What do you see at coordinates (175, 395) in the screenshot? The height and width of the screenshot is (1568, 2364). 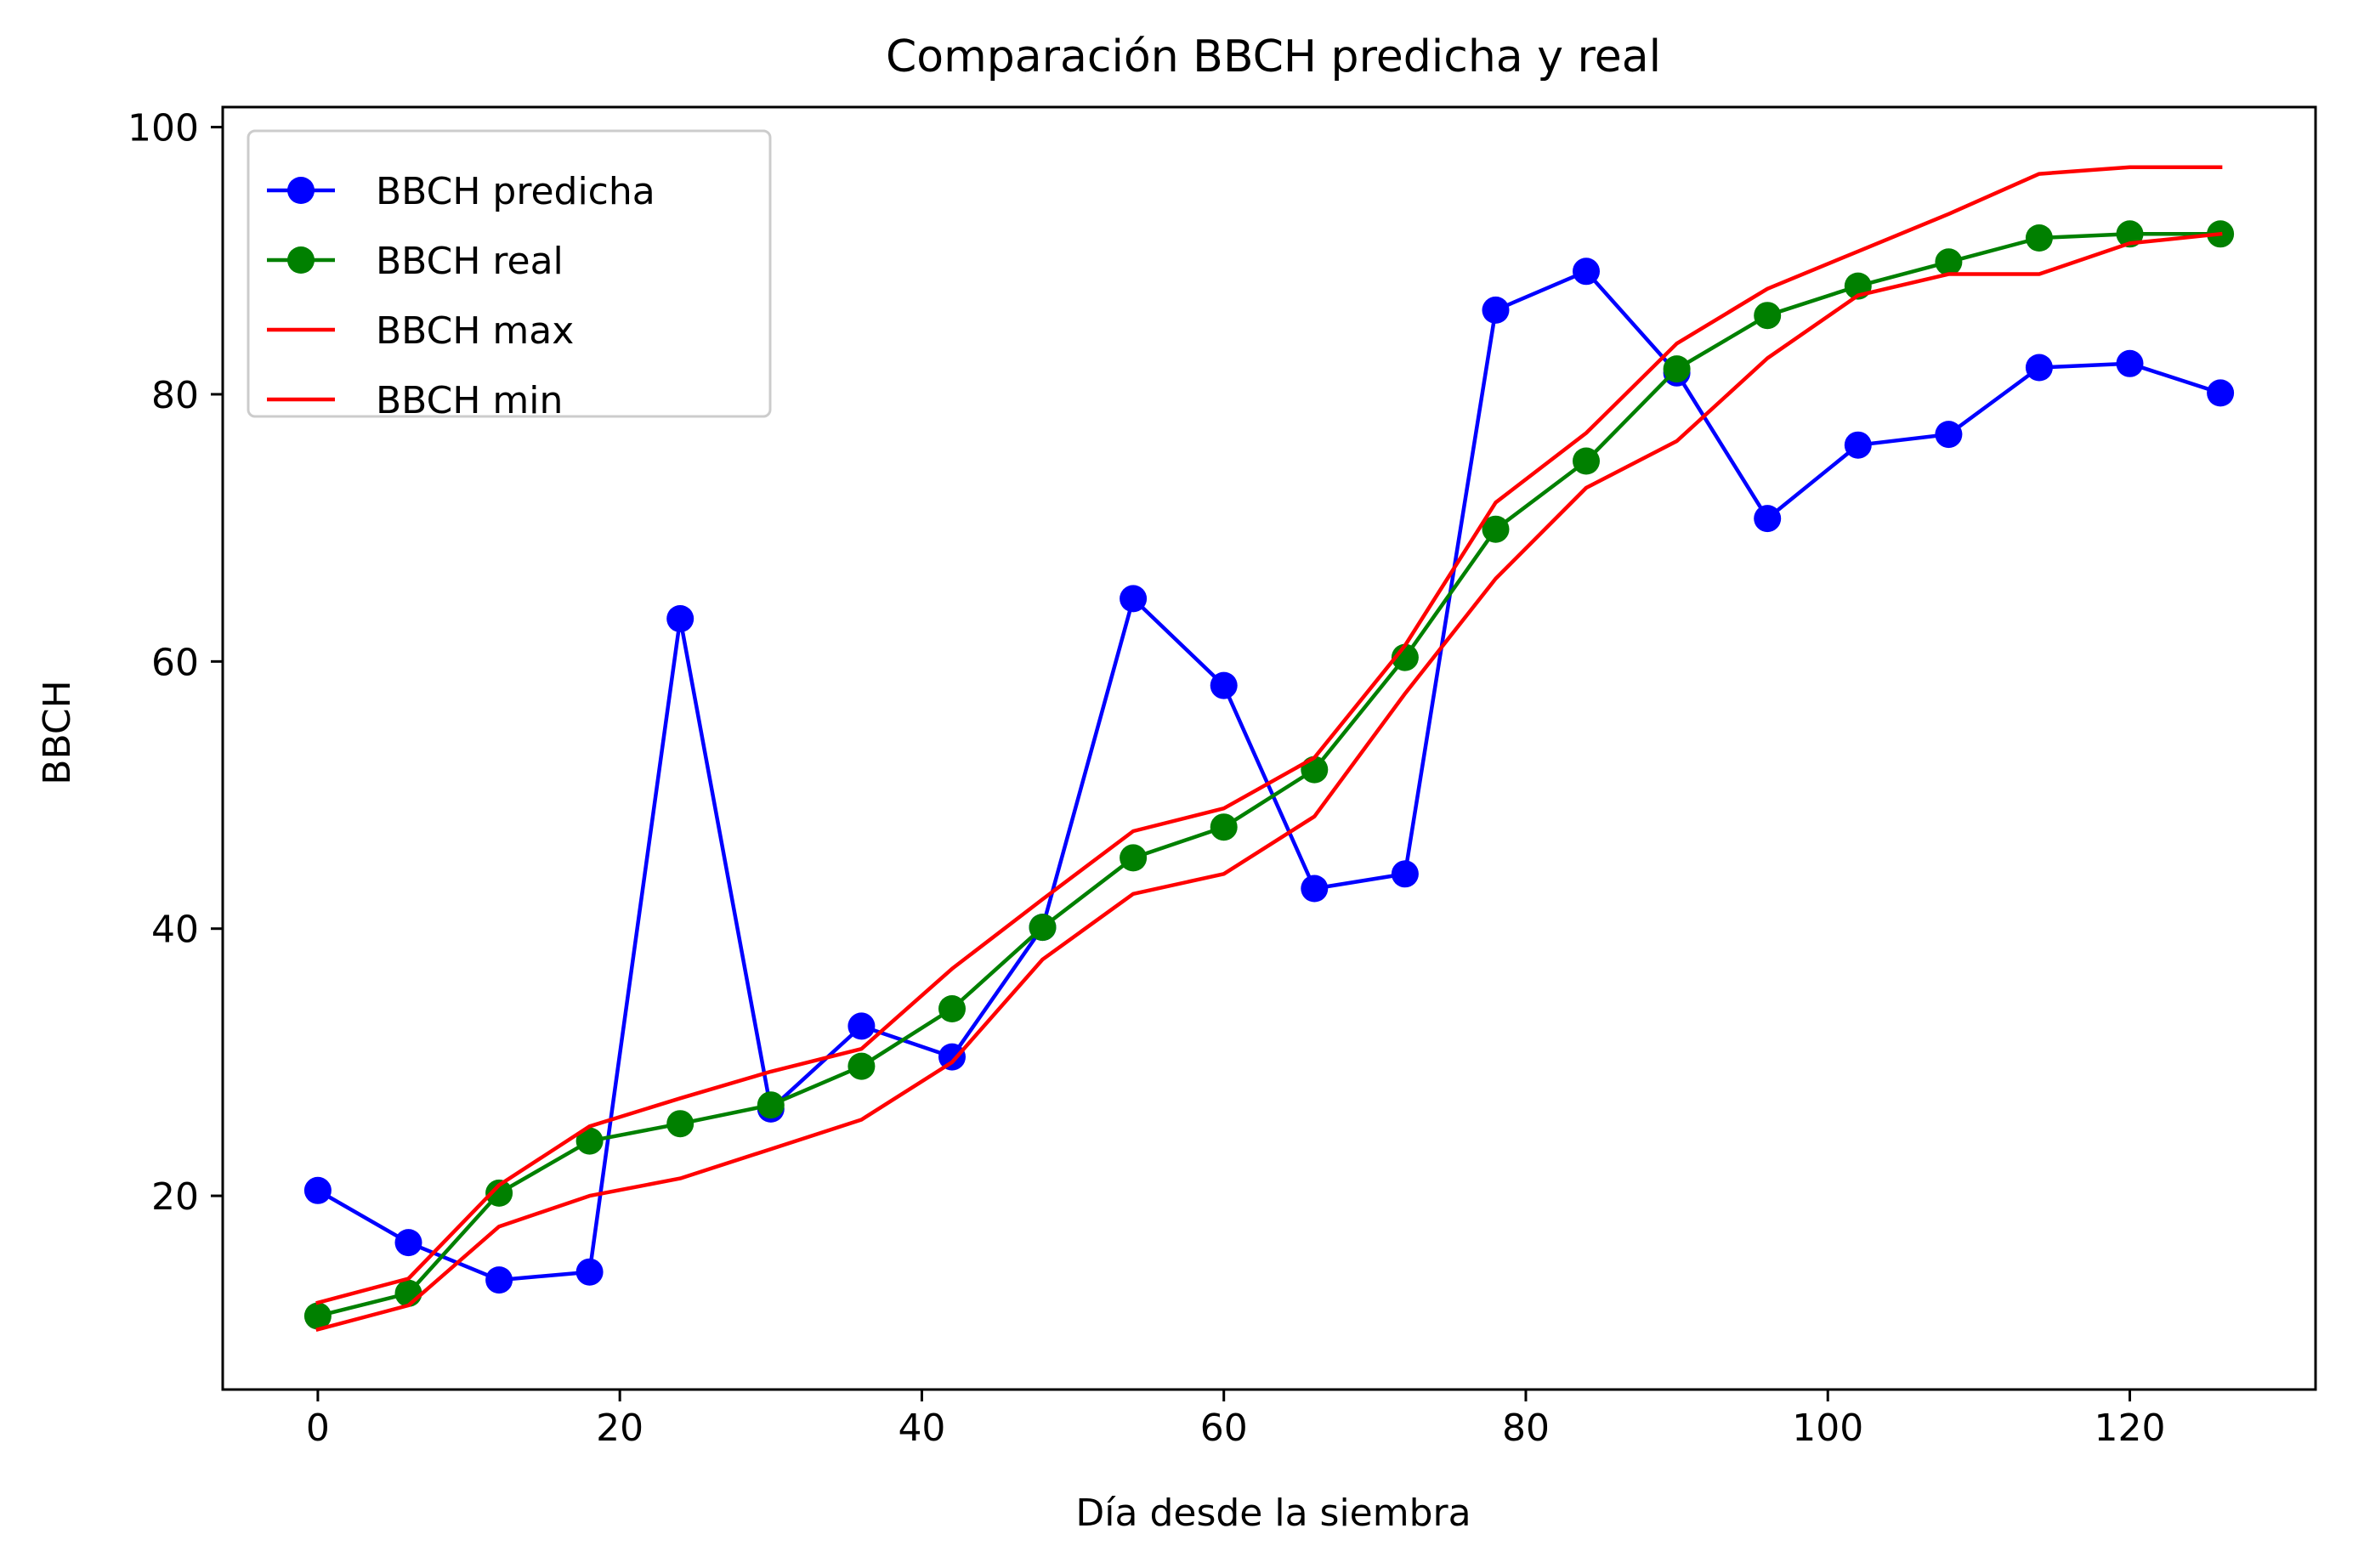 I see `y-tick-label: 80` at bounding box center [175, 395].